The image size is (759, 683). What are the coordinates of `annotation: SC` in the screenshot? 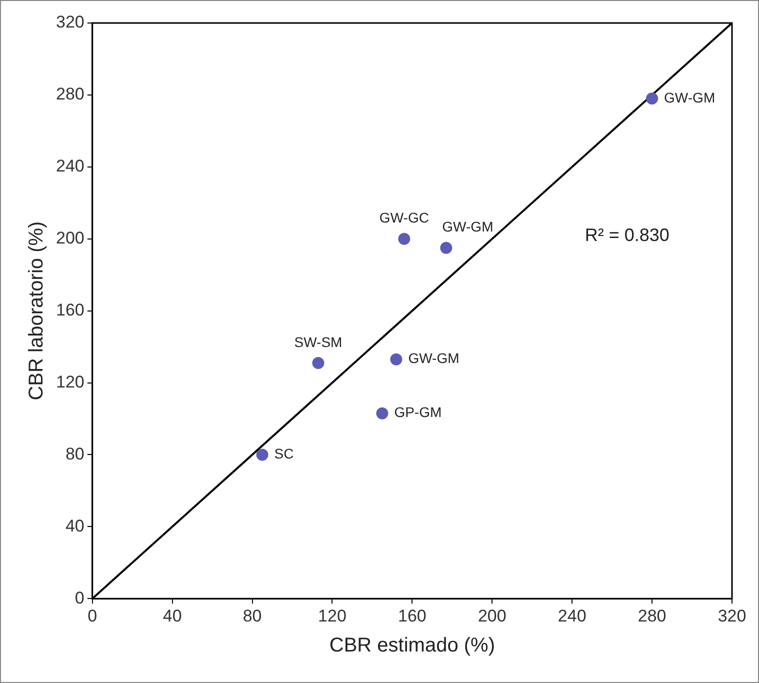 It's located at (284, 454).